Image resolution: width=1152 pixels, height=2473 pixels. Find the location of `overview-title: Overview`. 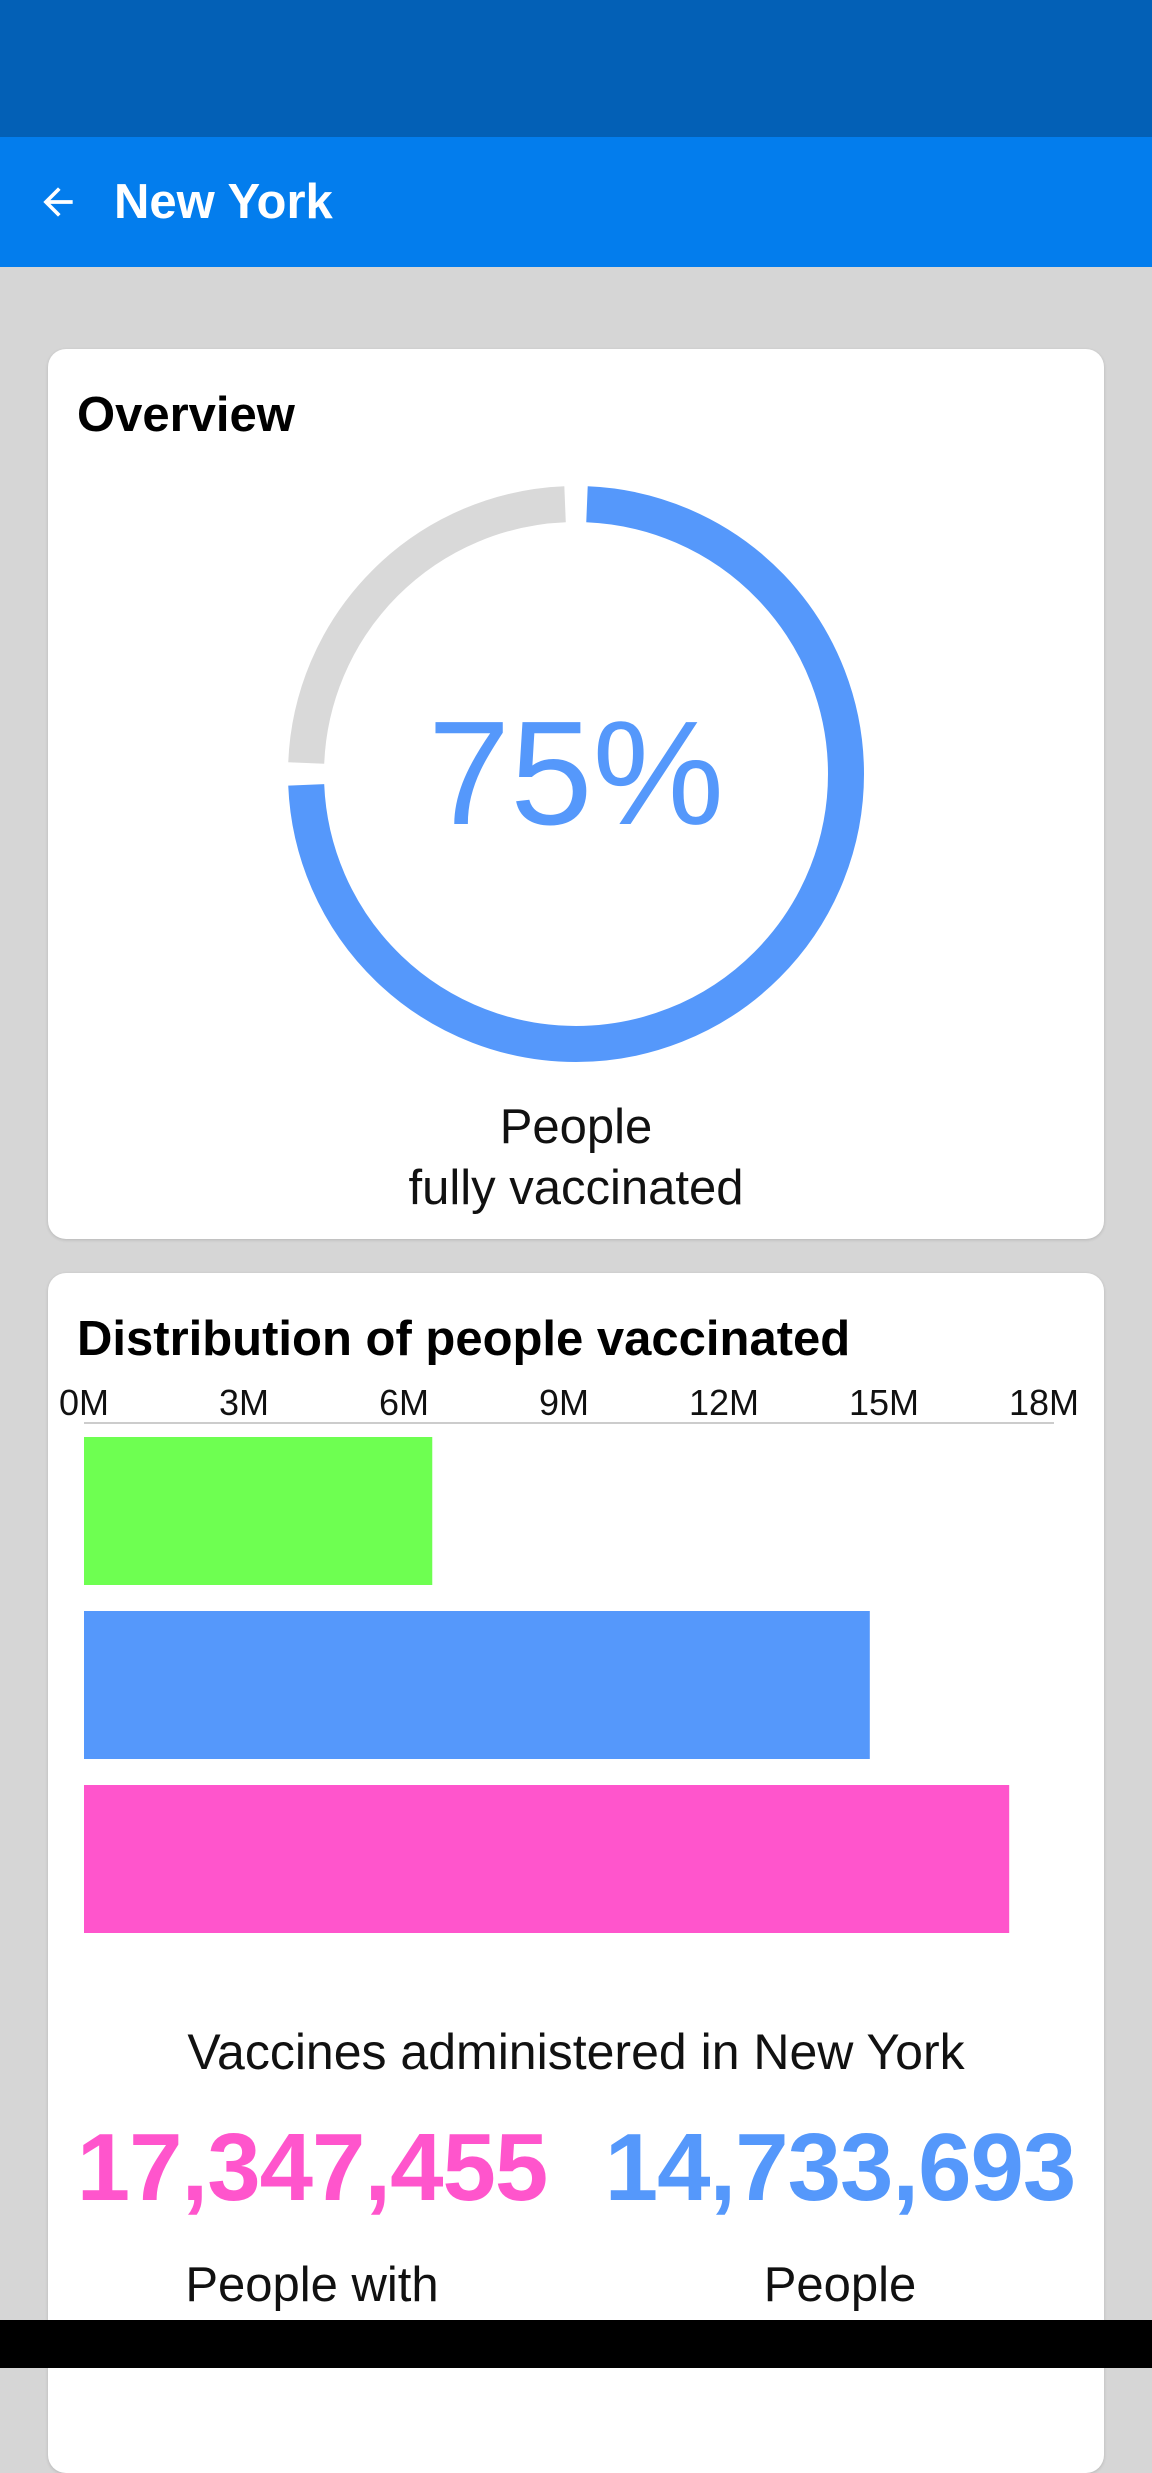

overview-title: Overview is located at coordinates (186, 415).